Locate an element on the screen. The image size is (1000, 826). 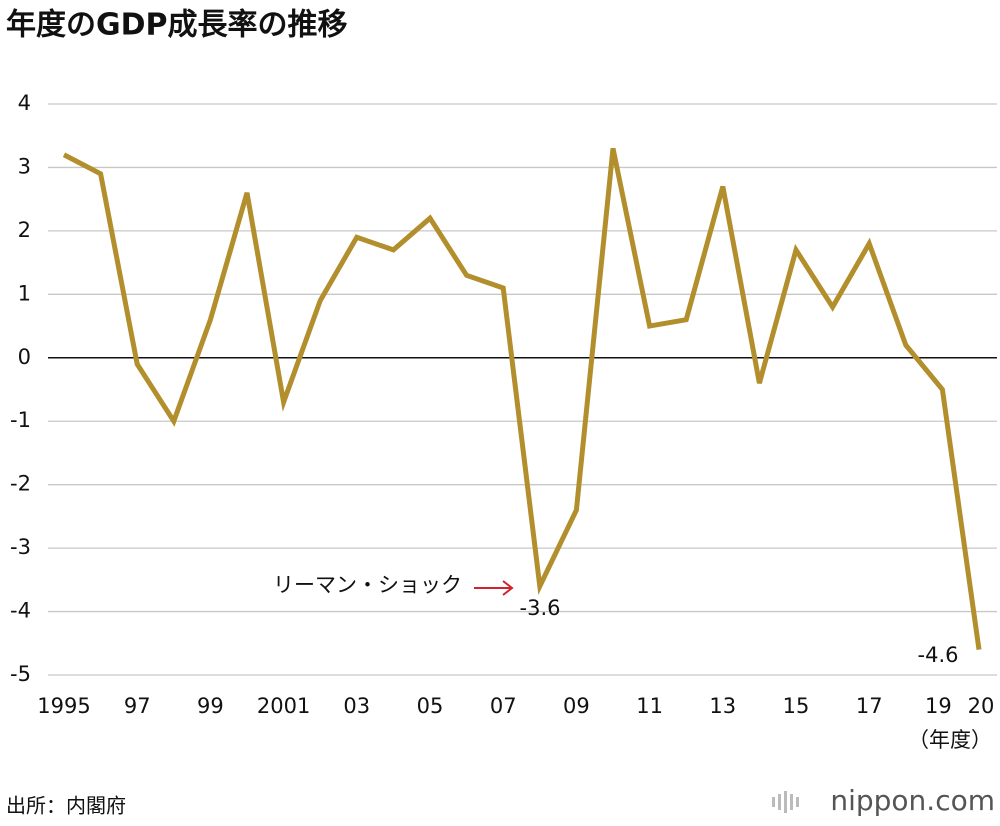
x-tick-label: 1995 is located at coordinates (63, 706).